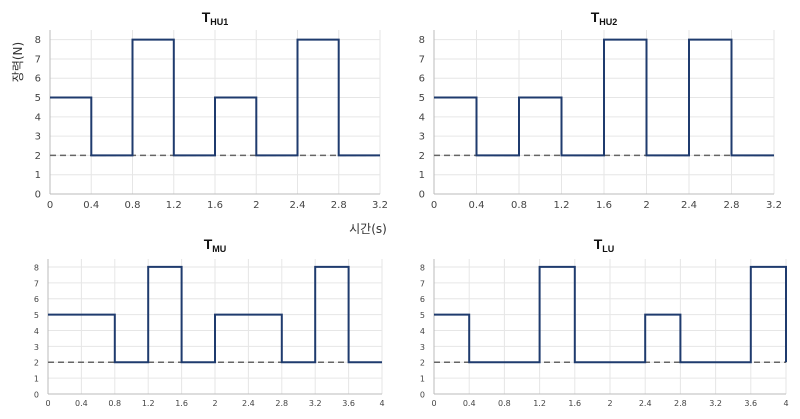  I want to click on chart-title-subscript: HU1, so click(219, 22).